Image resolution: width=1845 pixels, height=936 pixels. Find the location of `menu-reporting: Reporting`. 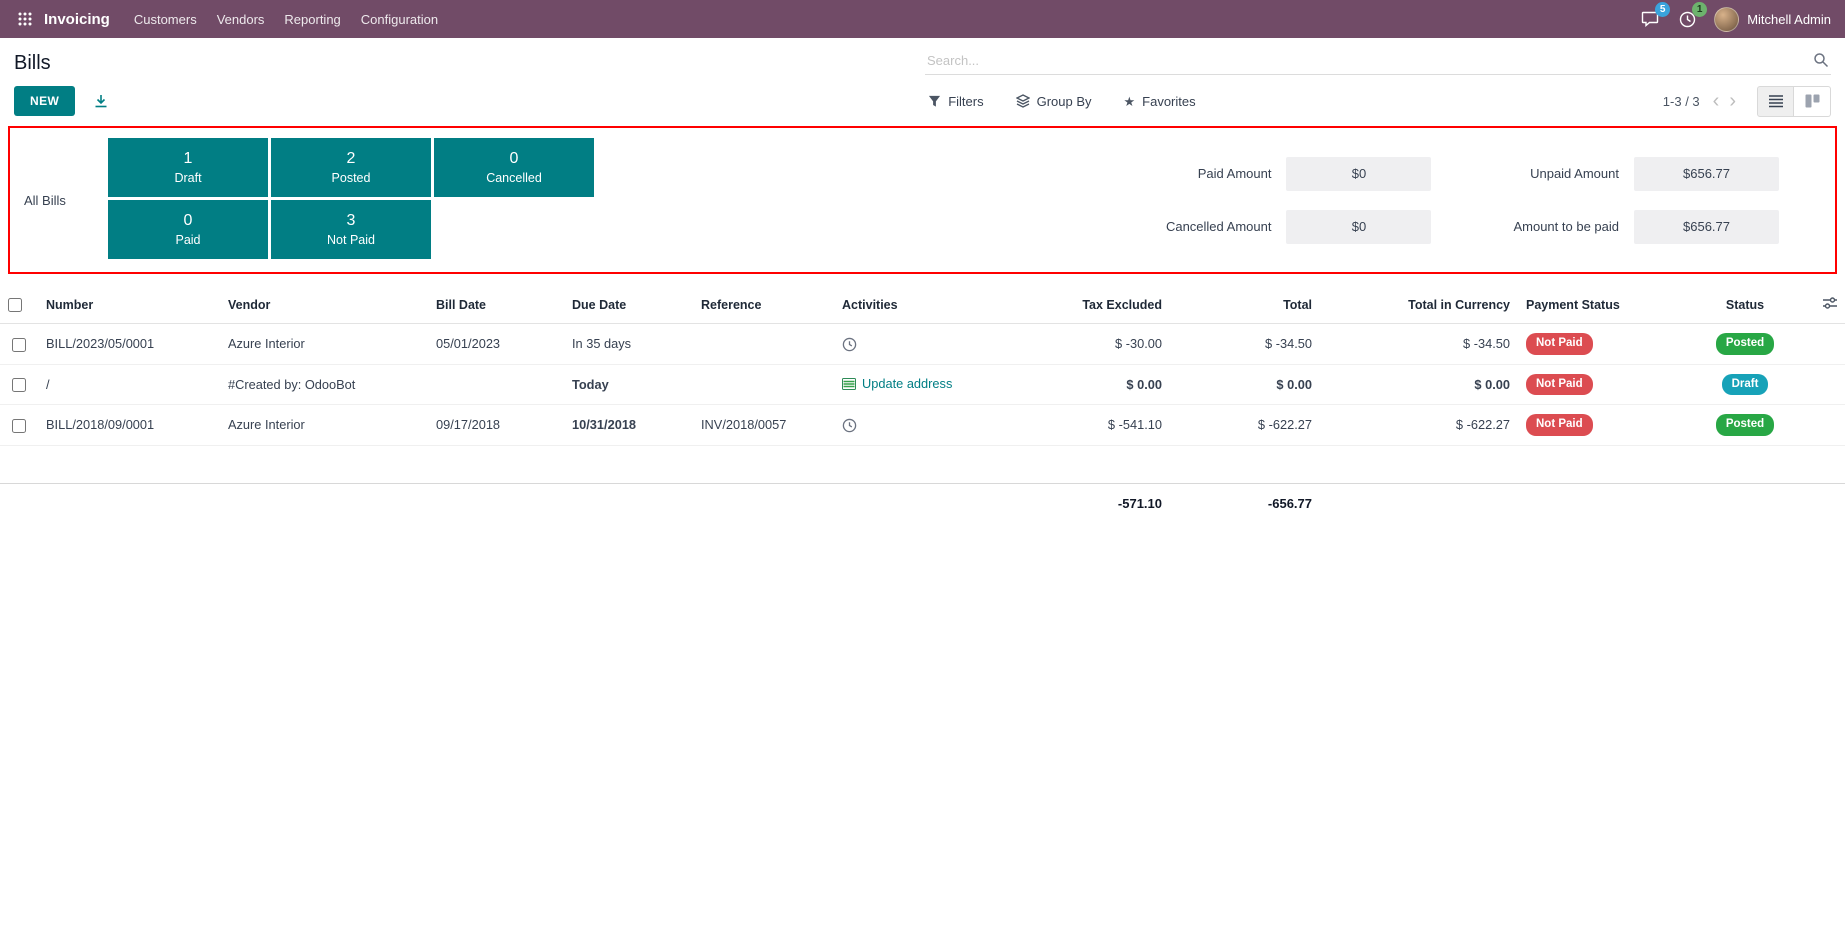

menu-reporting: Reporting is located at coordinates (312, 19).